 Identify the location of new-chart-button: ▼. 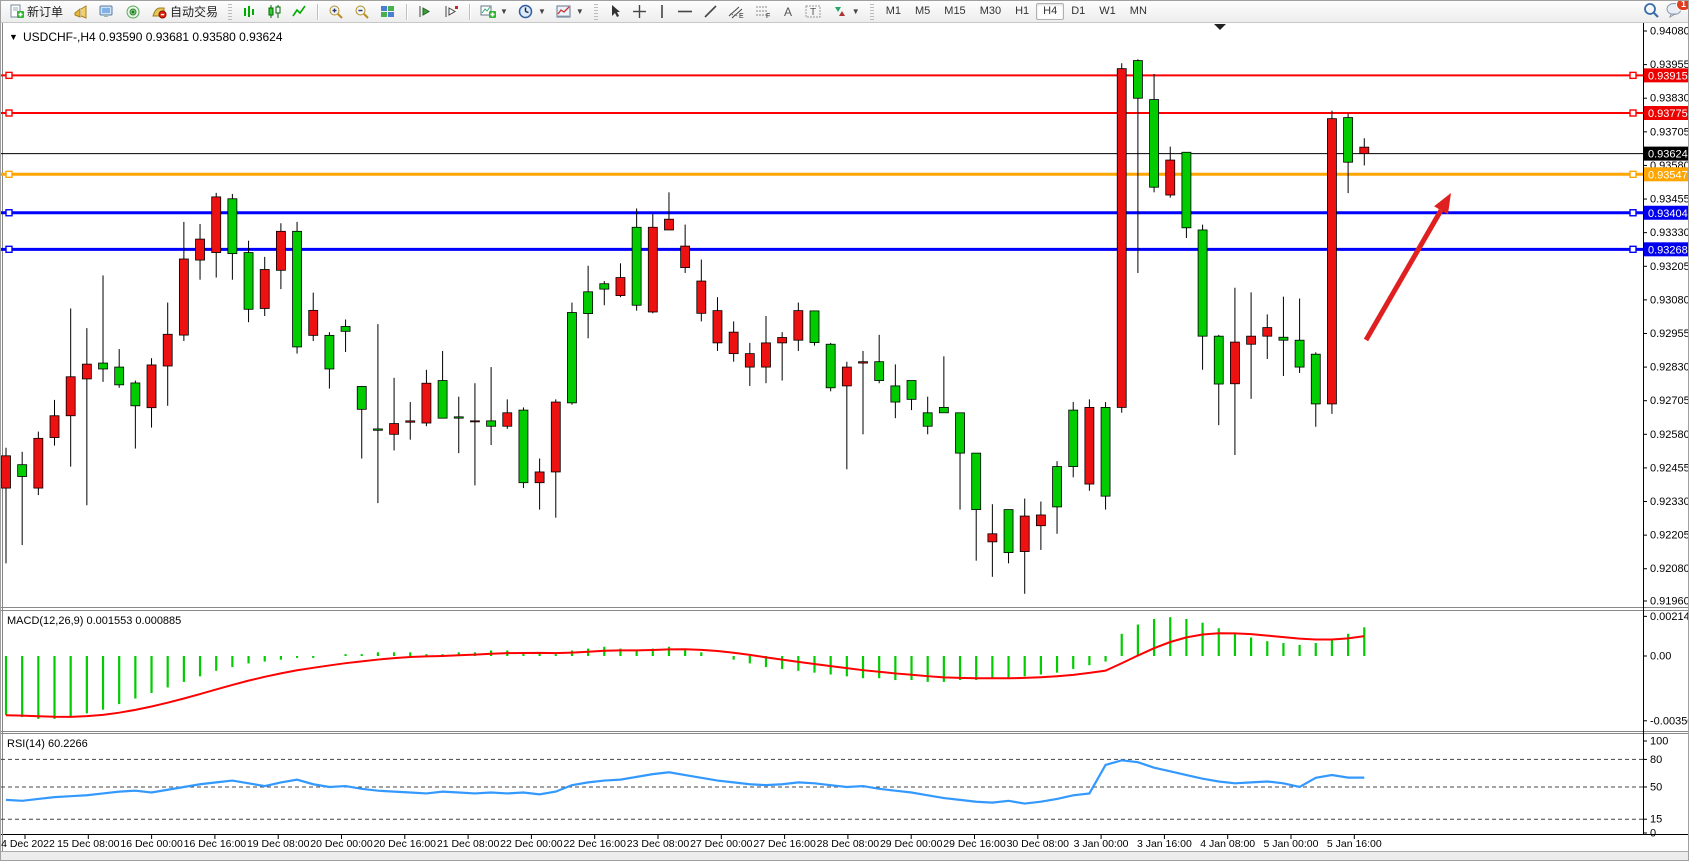
(494, 11).